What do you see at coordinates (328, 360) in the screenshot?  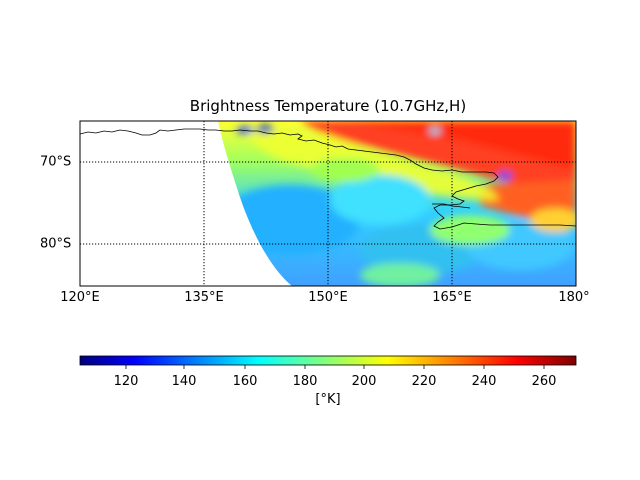 I see `colorbar` at bounding box center [328, 360].